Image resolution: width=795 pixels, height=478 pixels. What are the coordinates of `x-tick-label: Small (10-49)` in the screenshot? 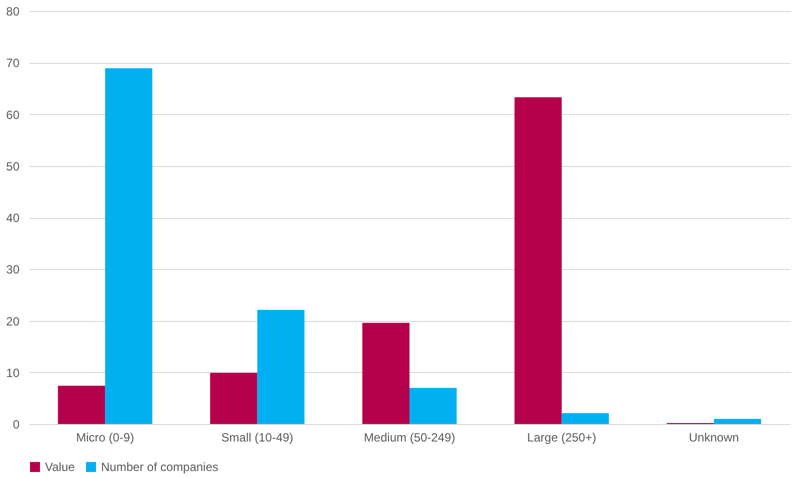 It's located at (257, 437).